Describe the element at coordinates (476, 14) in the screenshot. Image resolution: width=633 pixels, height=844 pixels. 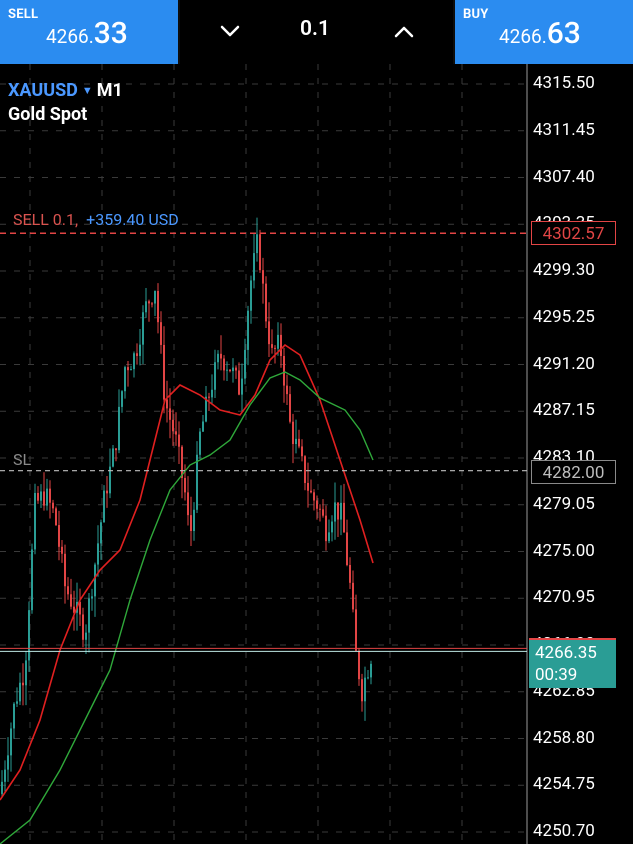
I see `buy-label: BUY` at that location.